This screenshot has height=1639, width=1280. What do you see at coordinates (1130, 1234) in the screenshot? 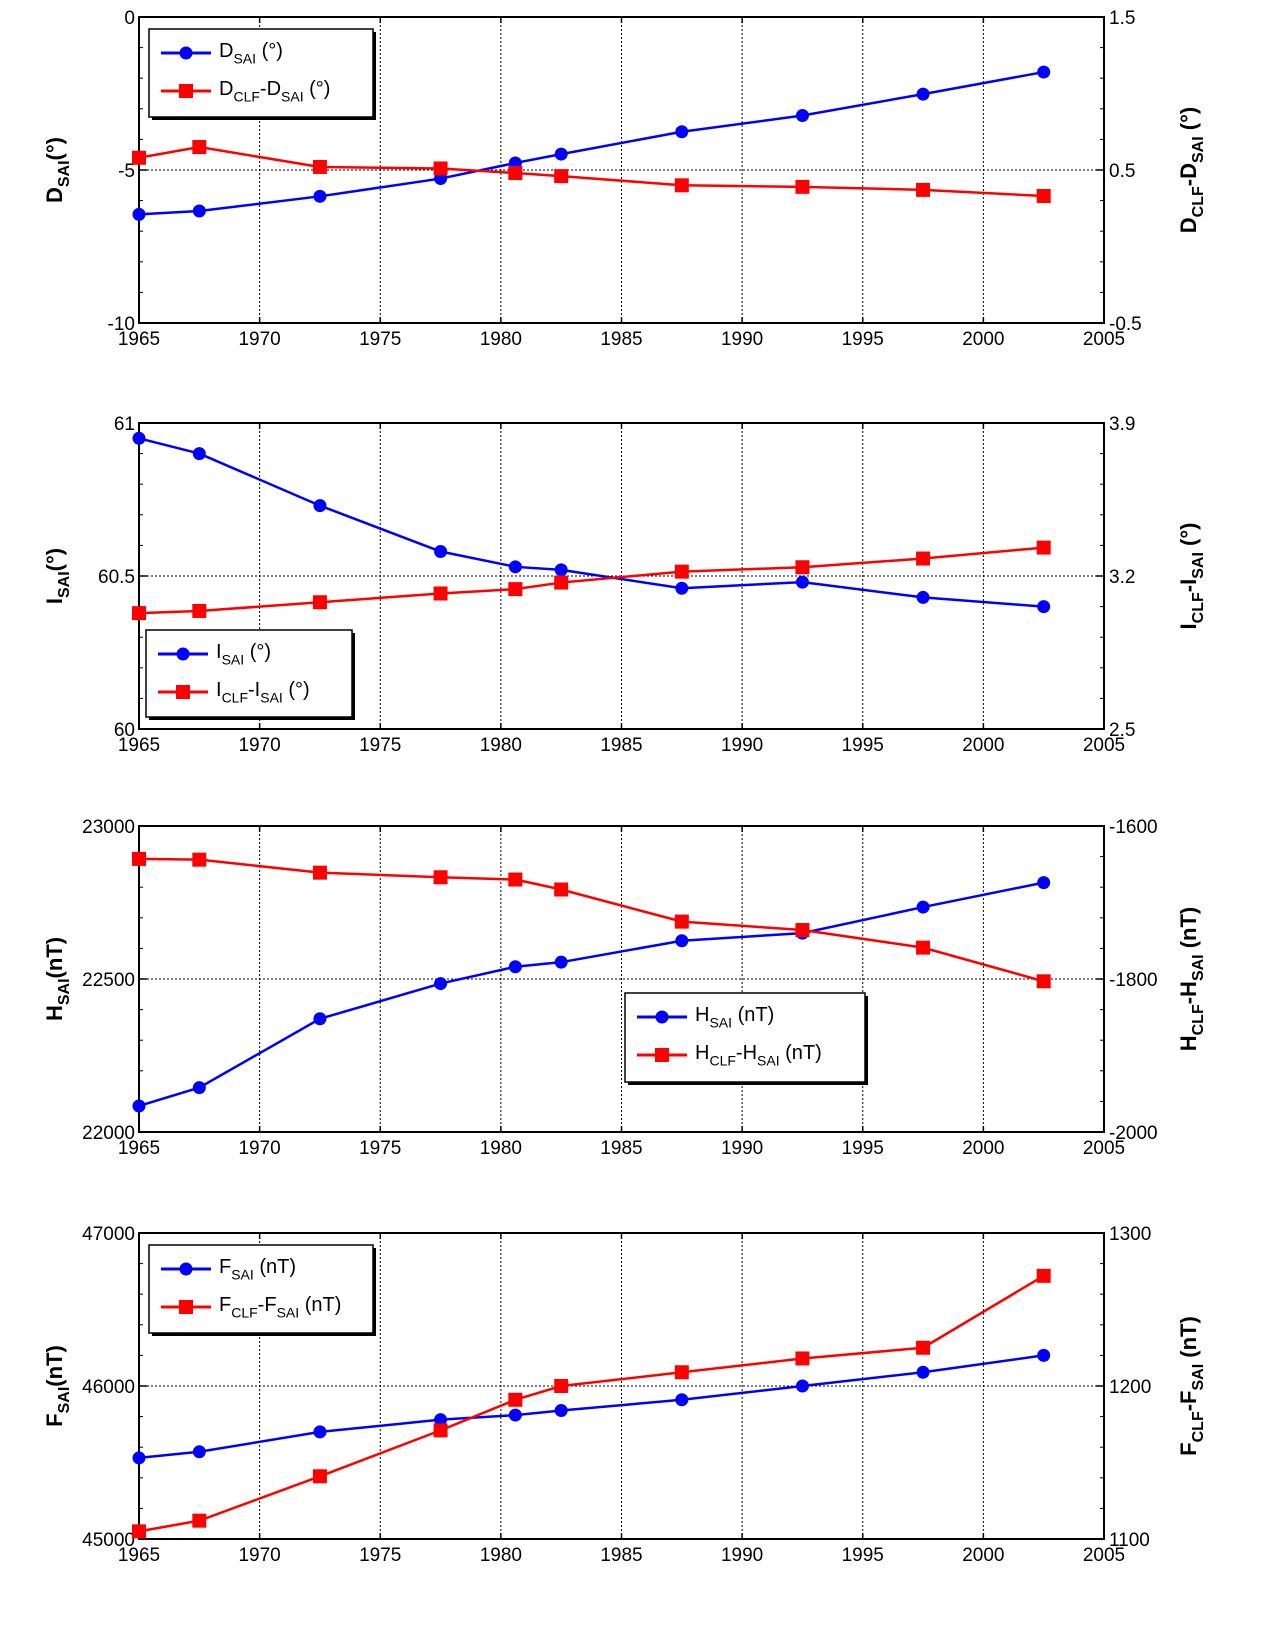
I see `y2-tick-label: 1300` at bounding box center [1130, 1234].